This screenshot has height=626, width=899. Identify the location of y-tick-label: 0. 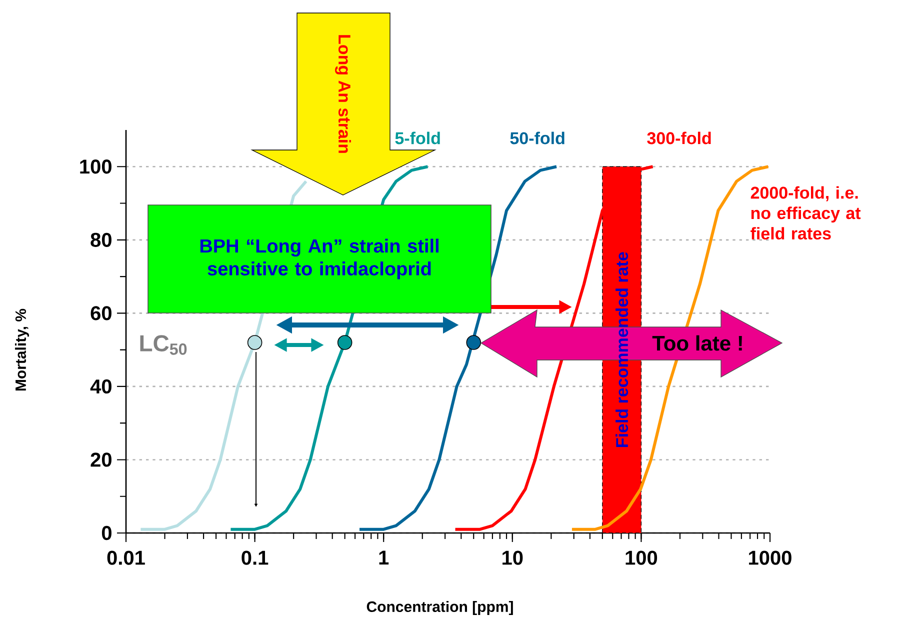
(107, 533).